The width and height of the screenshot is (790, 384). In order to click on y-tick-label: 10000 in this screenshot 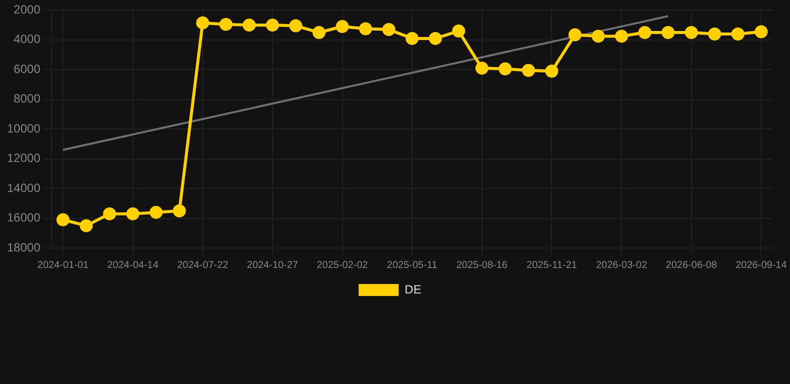, I will do `click(23, 128)`.